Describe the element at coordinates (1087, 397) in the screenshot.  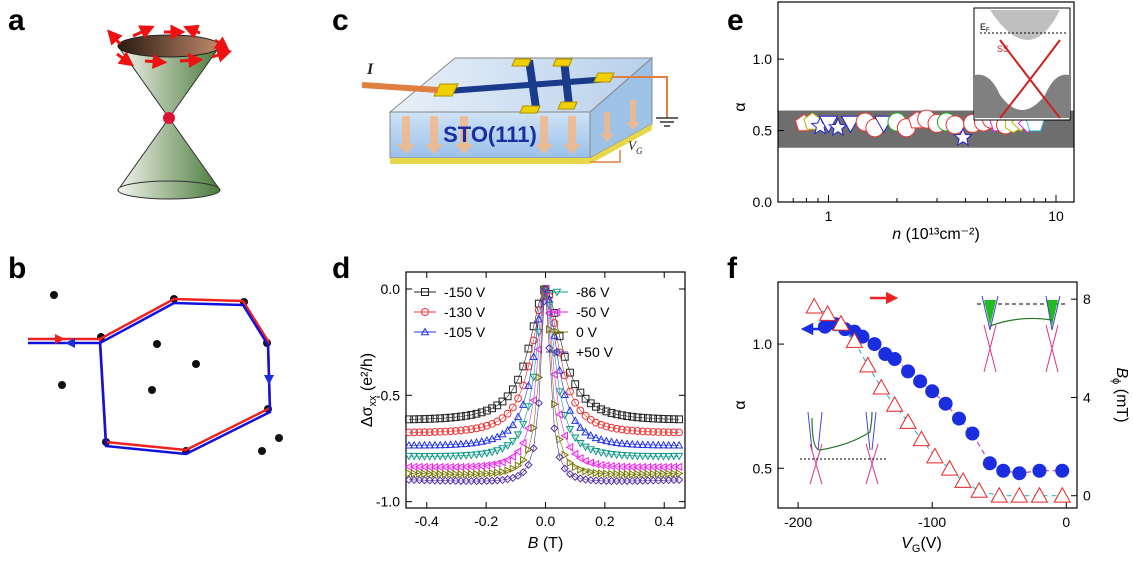
I see `y2-tick-label: 4` at that location.